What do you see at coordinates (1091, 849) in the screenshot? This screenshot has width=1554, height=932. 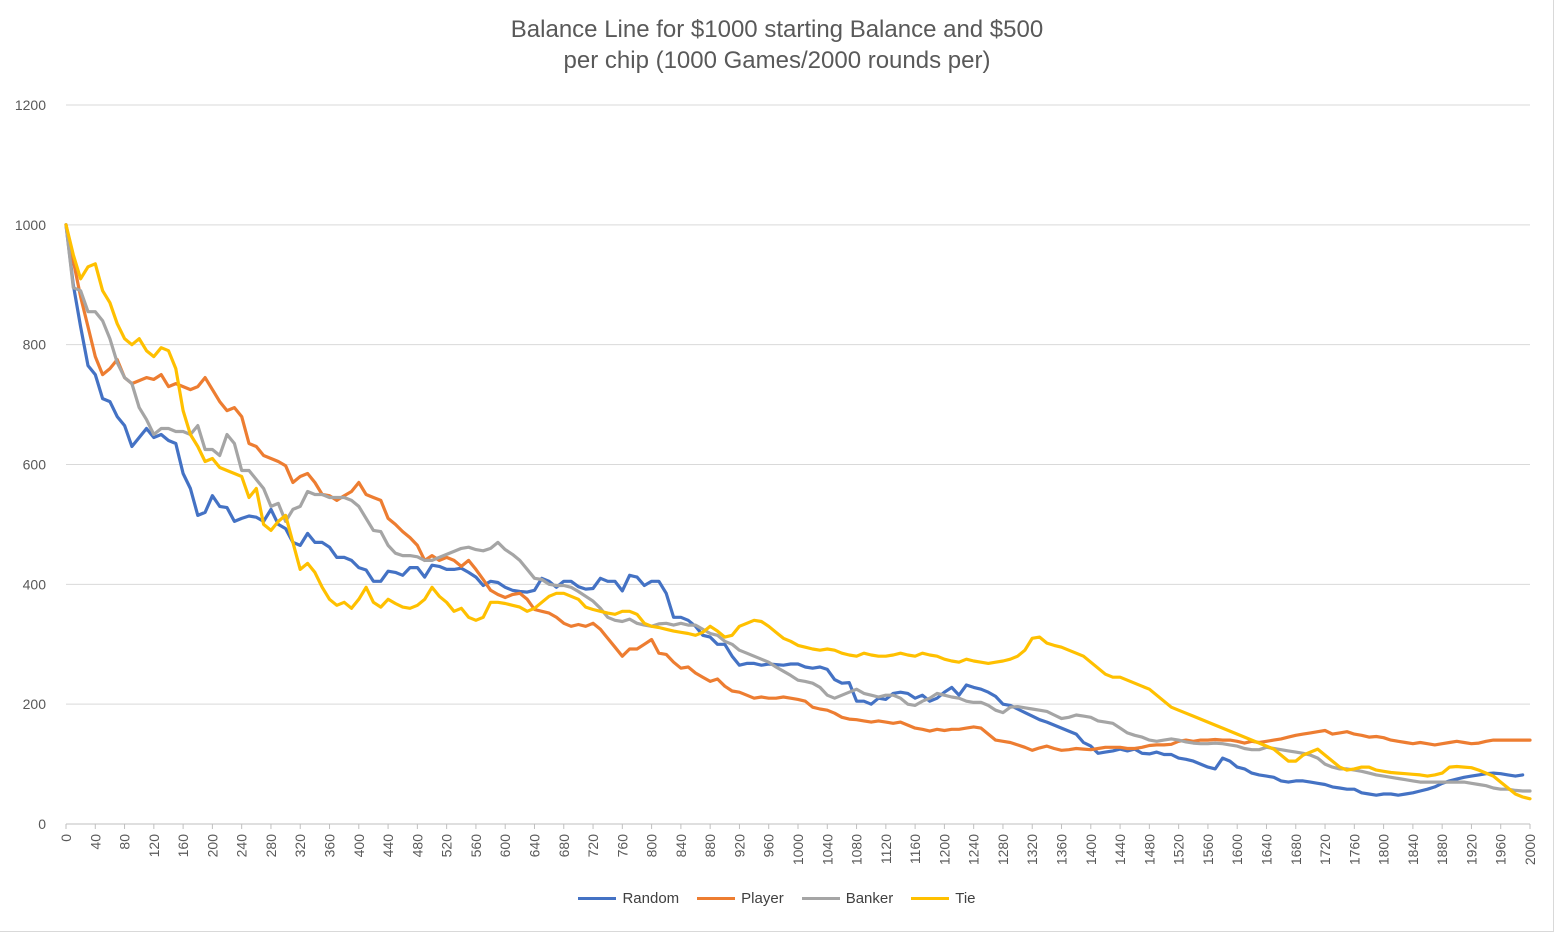 I see `x-tick-label: 1400` at bounding box center [1091, 849].